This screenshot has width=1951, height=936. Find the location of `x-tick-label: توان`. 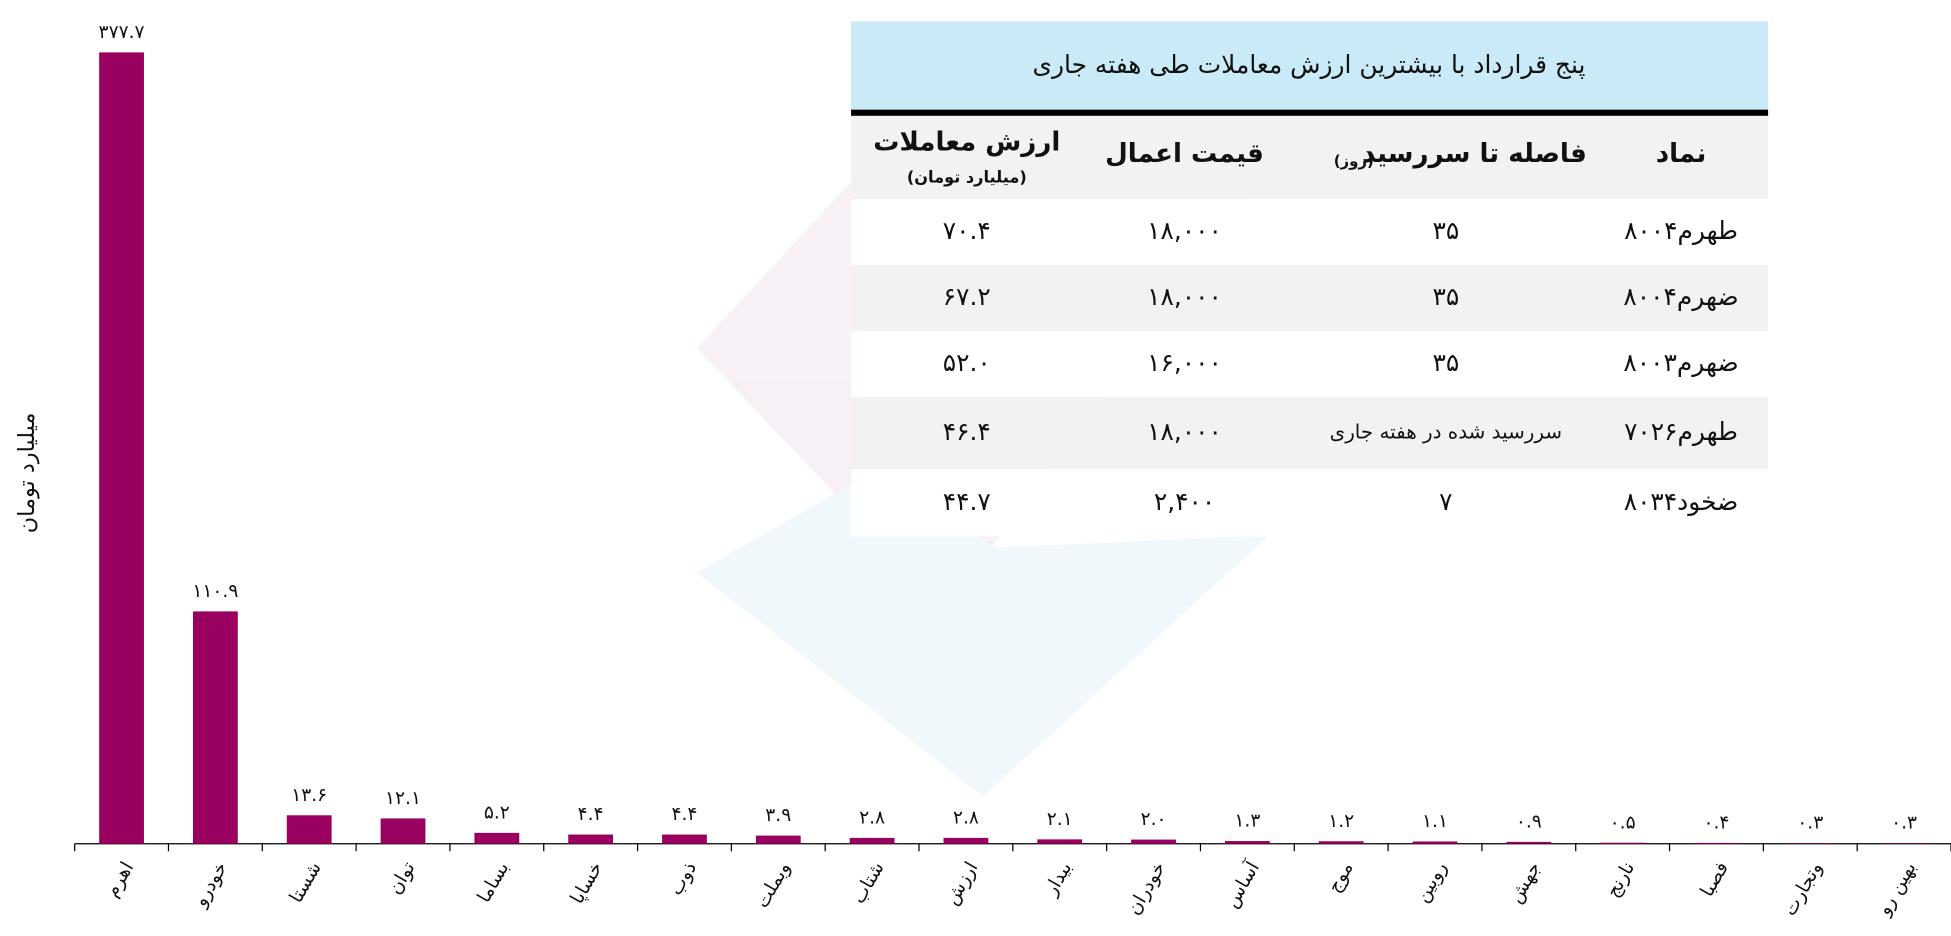

x-tick-label: توان is located at coordinates (402, 878).